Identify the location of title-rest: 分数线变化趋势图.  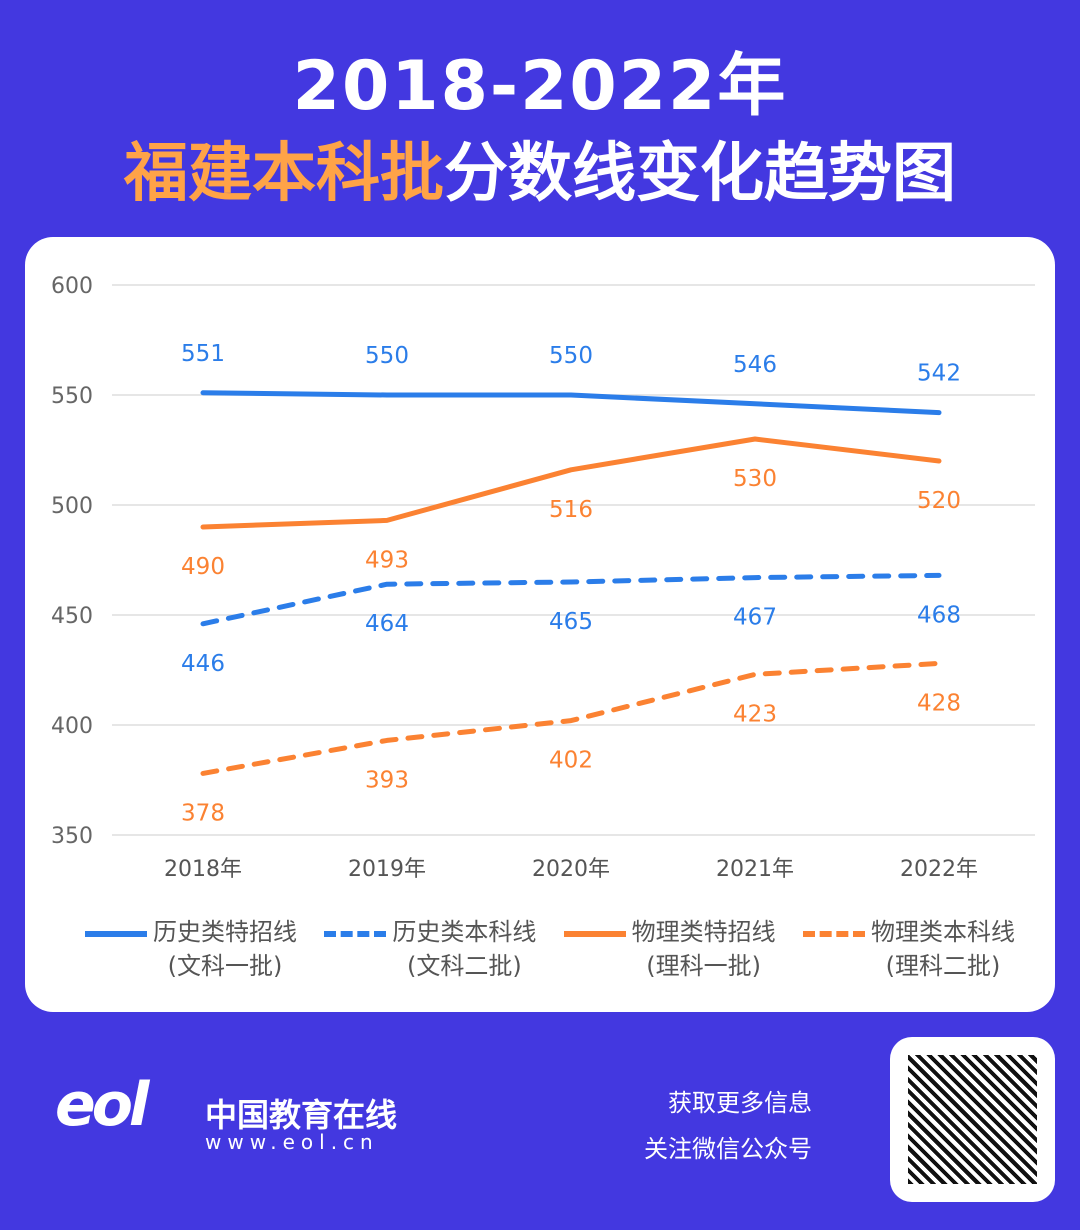
(700, 174).